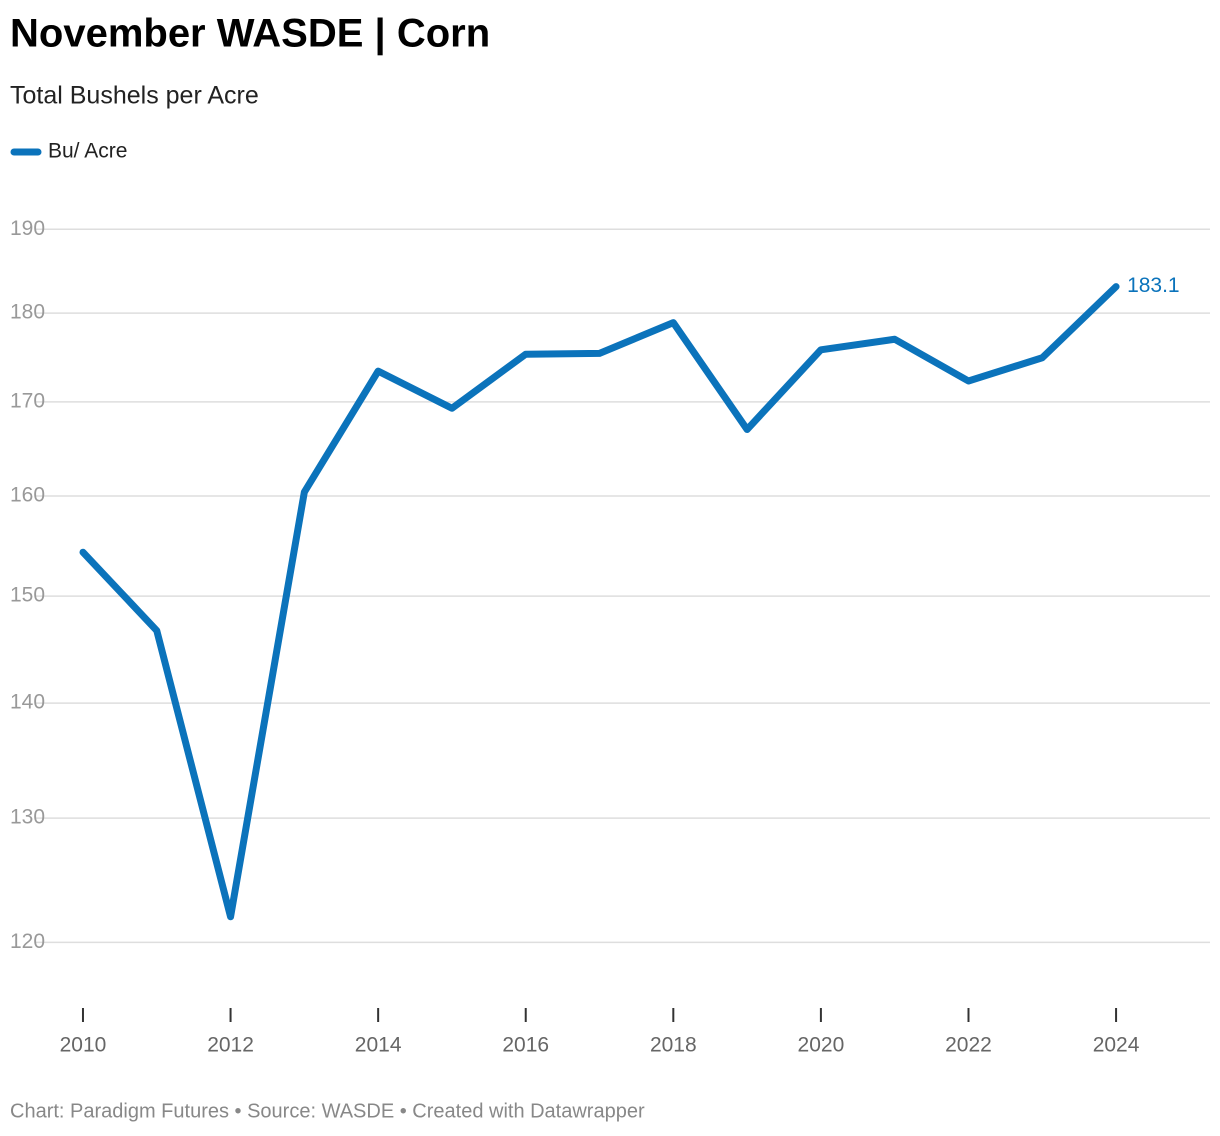  What do you see at coordinates (27, 702) in the screenshot?
I see `y-tick-label: 140` at bounding box center [27, 702].